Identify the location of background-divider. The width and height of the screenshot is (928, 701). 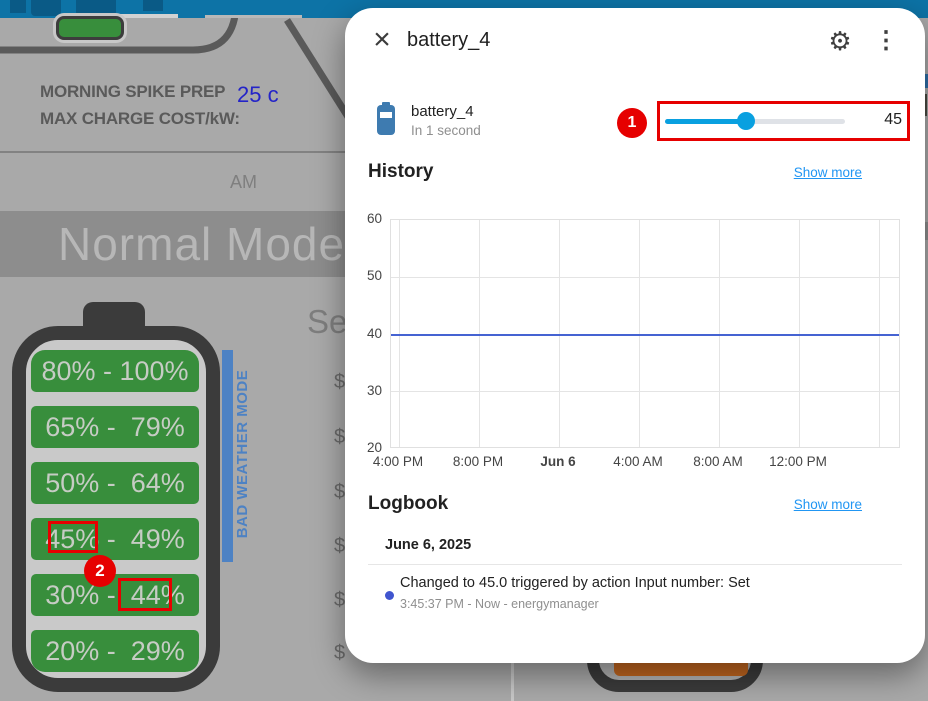
(172, 152).